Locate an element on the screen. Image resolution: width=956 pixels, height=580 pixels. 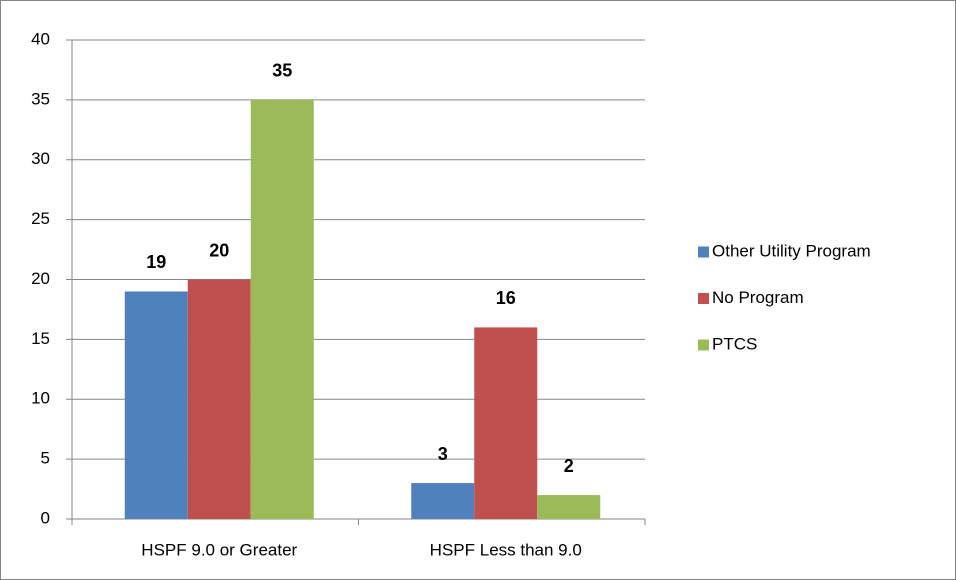
data-label: 35 is located at coordinates (282, 71).